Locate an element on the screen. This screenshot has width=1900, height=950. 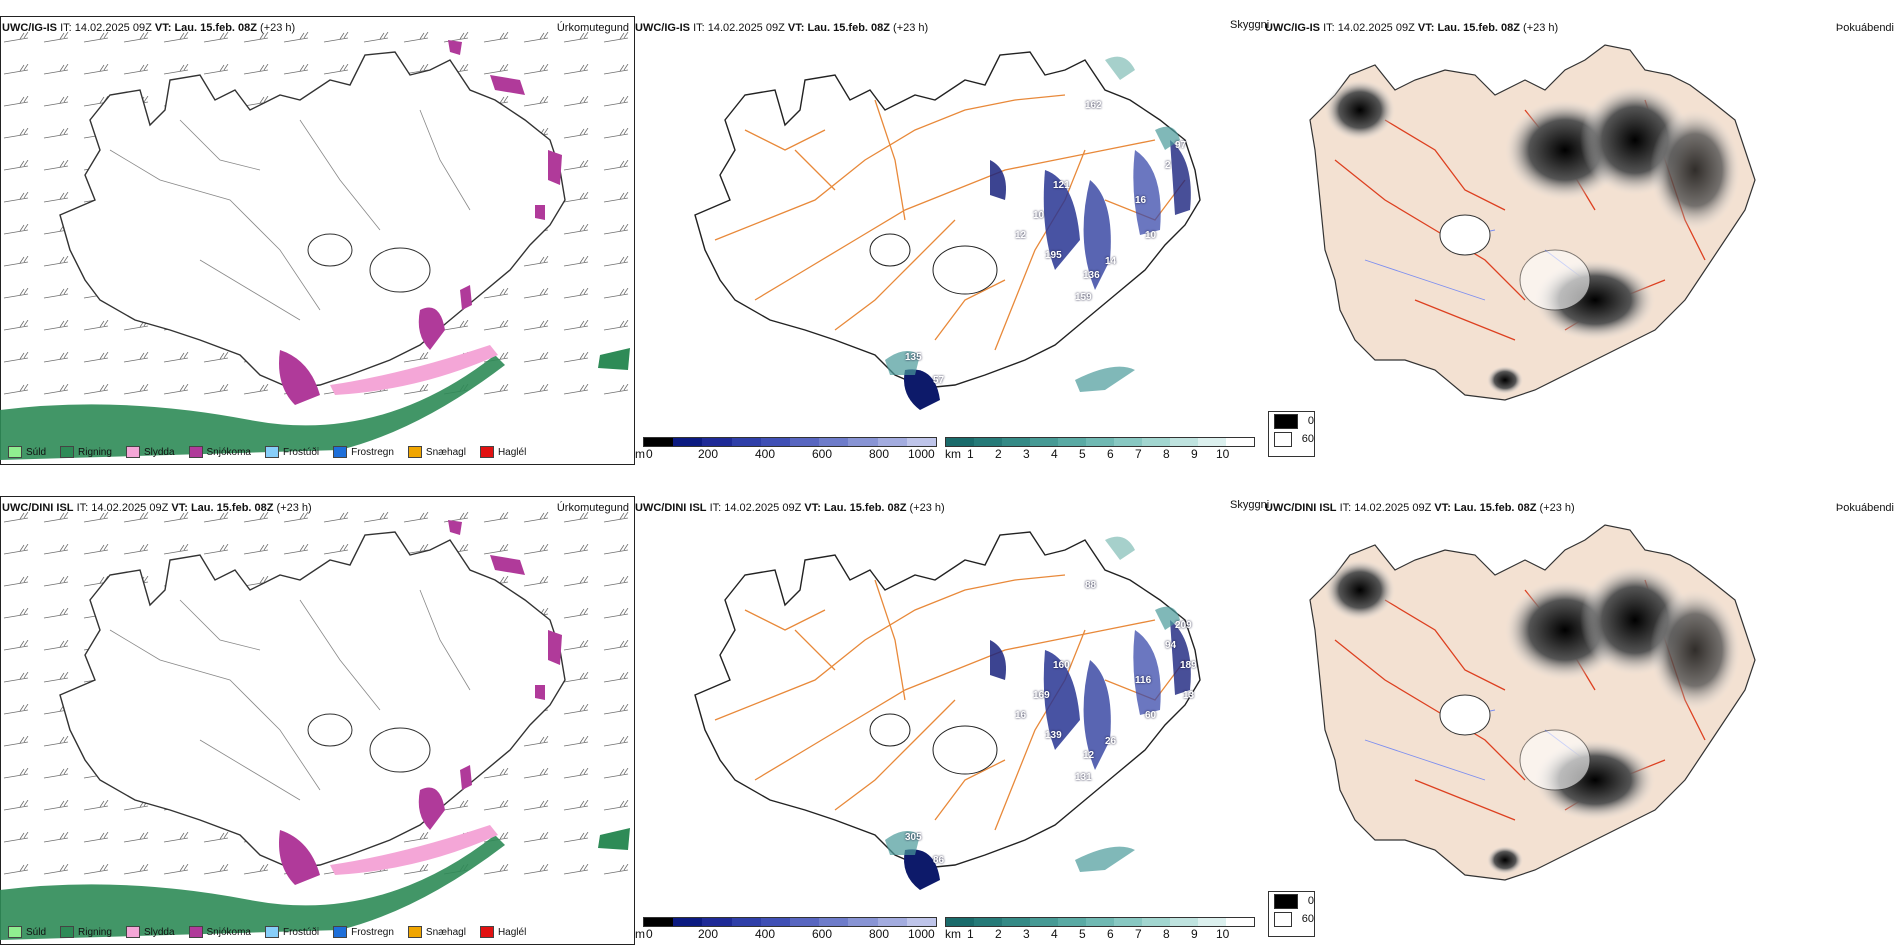
legend-item: Snæhagl is located at coordinates (436, 452).